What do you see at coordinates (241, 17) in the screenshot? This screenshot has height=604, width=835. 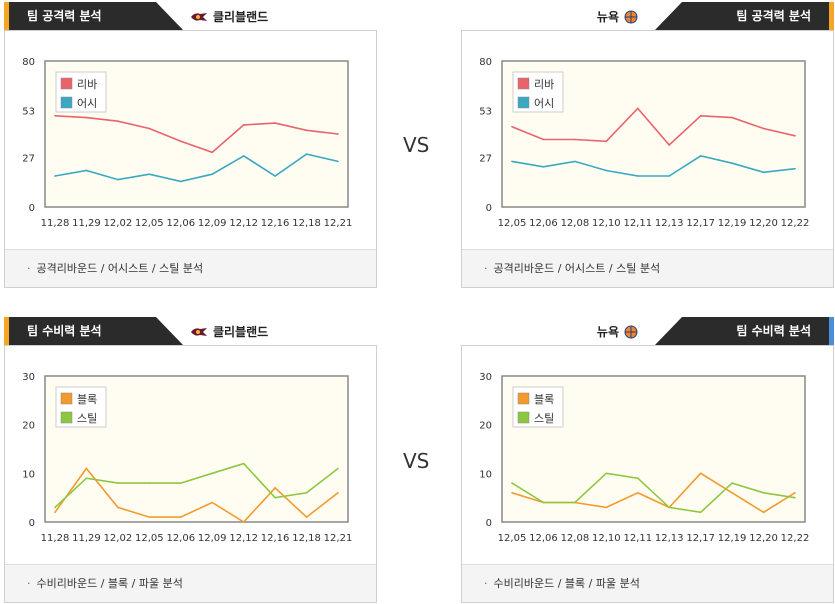 I see `team-name: 클리블랜드` at bounding box center [241, 17].